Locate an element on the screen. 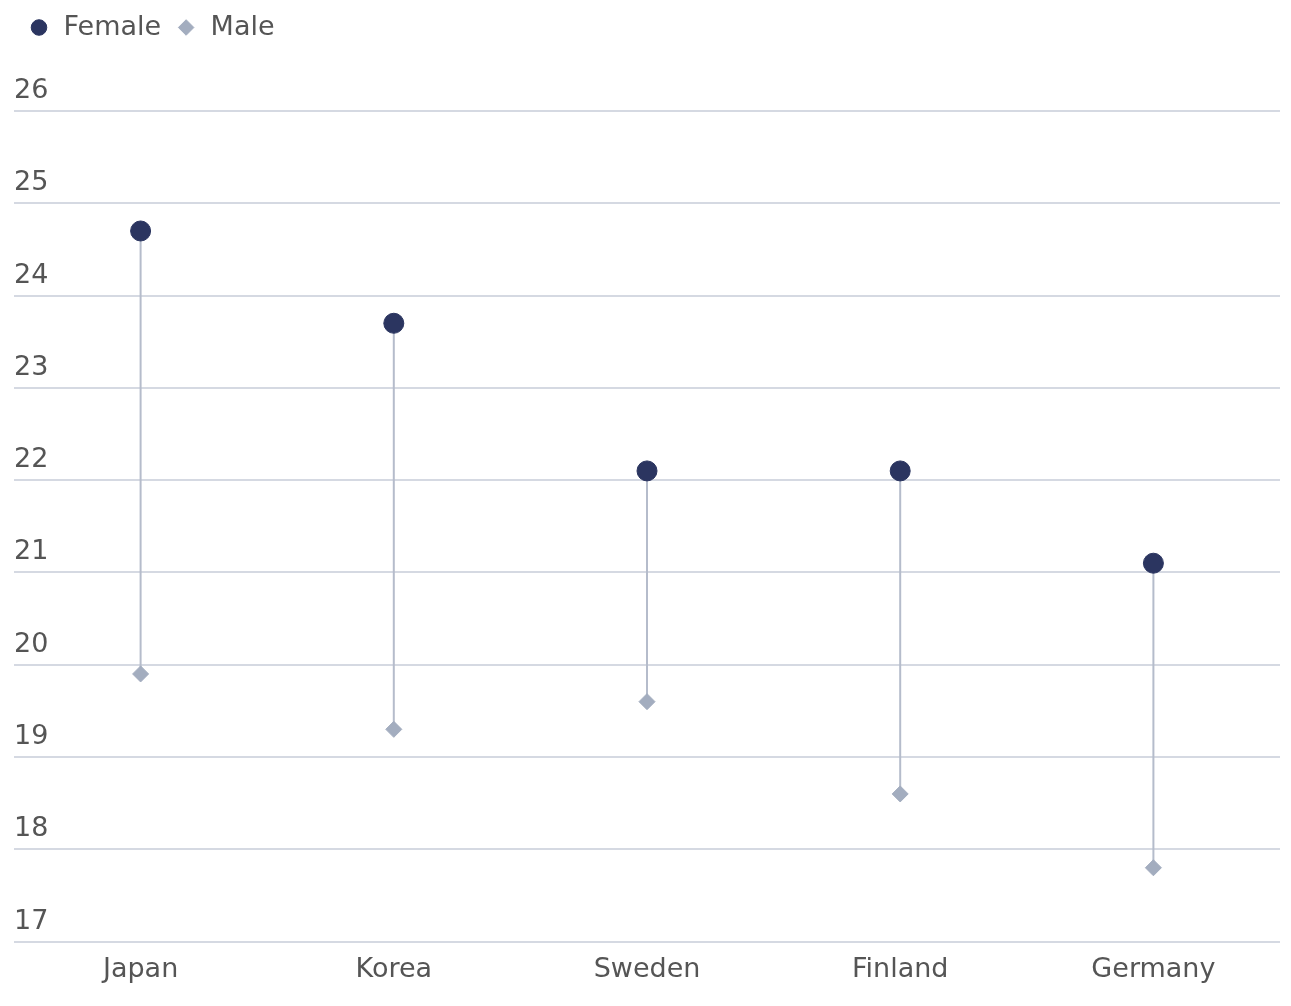  y-tick-label: 26 is located at coordinates (31, 89).